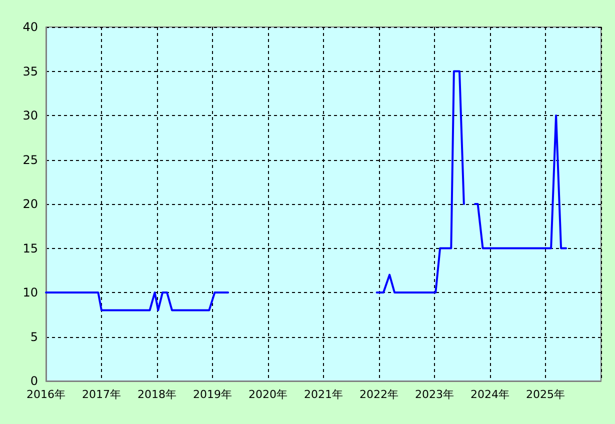  Describe the element at coordinates (34, 381) in the screenshot. I see `y-tick-label: 0` at that location.